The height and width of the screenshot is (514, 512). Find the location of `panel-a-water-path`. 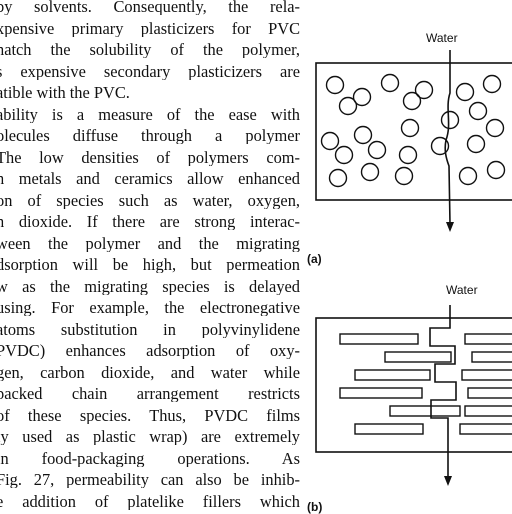

panel-a-water-path is located at coordinates (447, 137).